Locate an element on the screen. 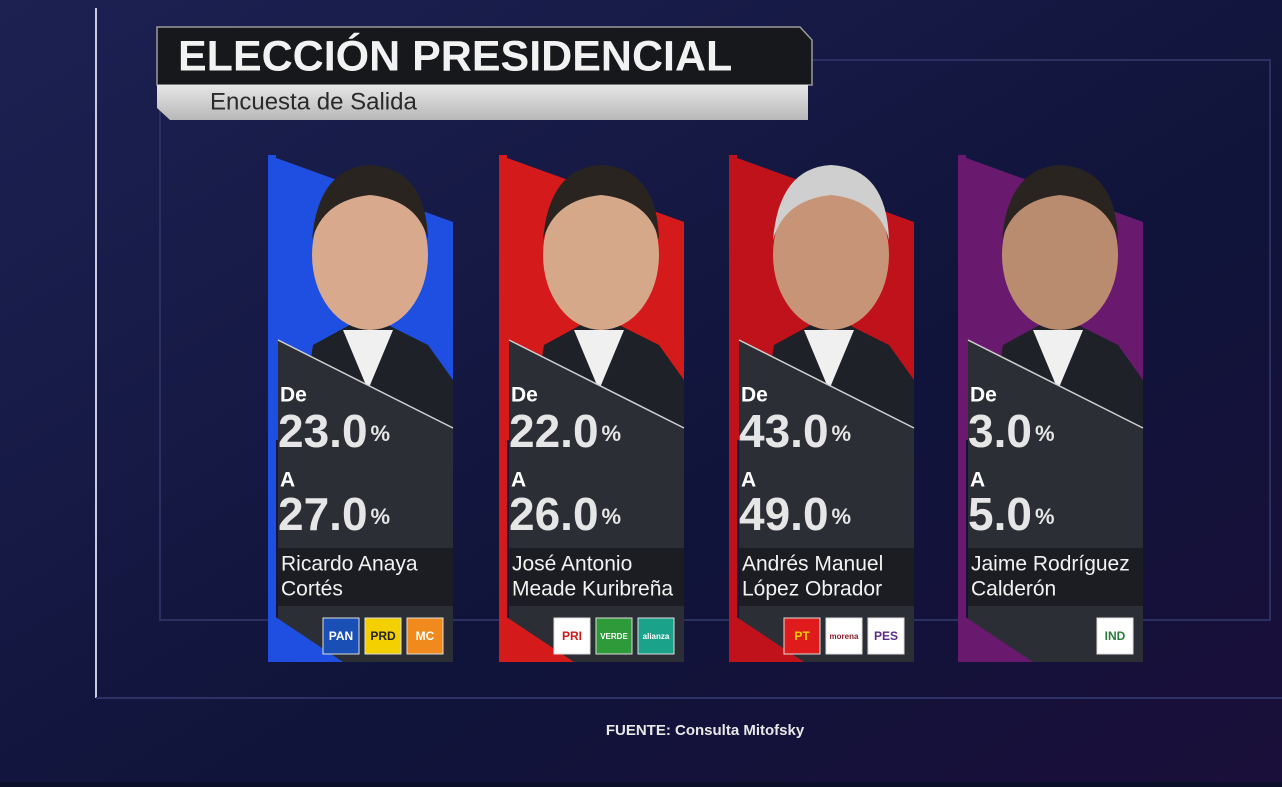 The height and width of the screenshot is (787, 1282). party-logo-label: MC is located at coordinates (425, 636).